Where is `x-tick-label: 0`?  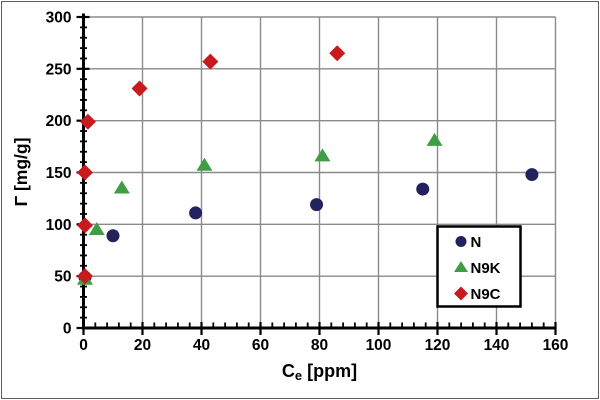 x-tick-label: 0 is located at coordinates (83, 345).